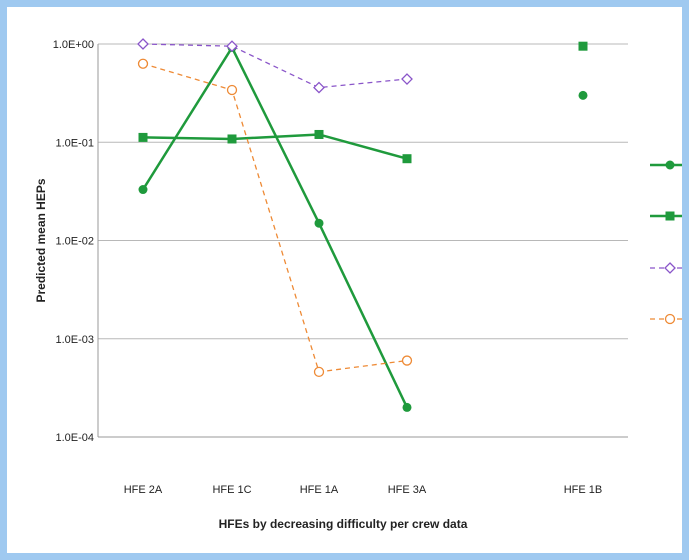  Describe the element at coordinates (73, 45) in the screenshot. I see `y-tick-label: 1.0E+00` at that location.